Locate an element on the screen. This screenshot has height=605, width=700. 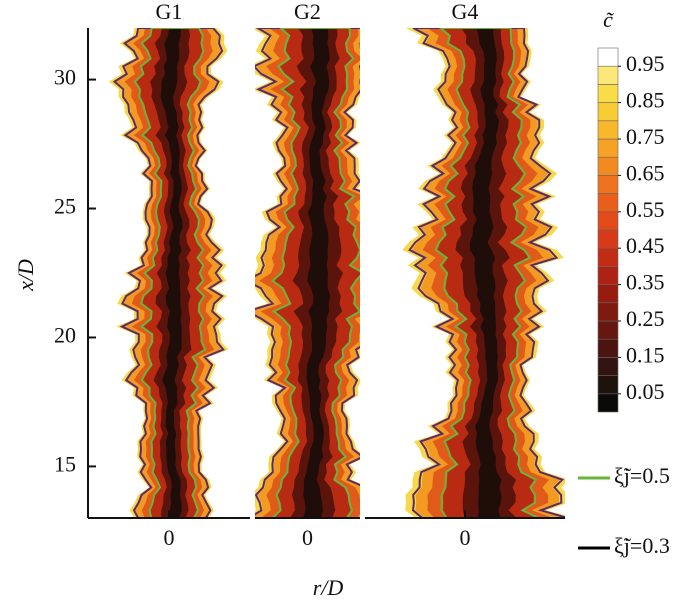
colorbar-tick-label: 0.35 is located at coordinates (645, 282).